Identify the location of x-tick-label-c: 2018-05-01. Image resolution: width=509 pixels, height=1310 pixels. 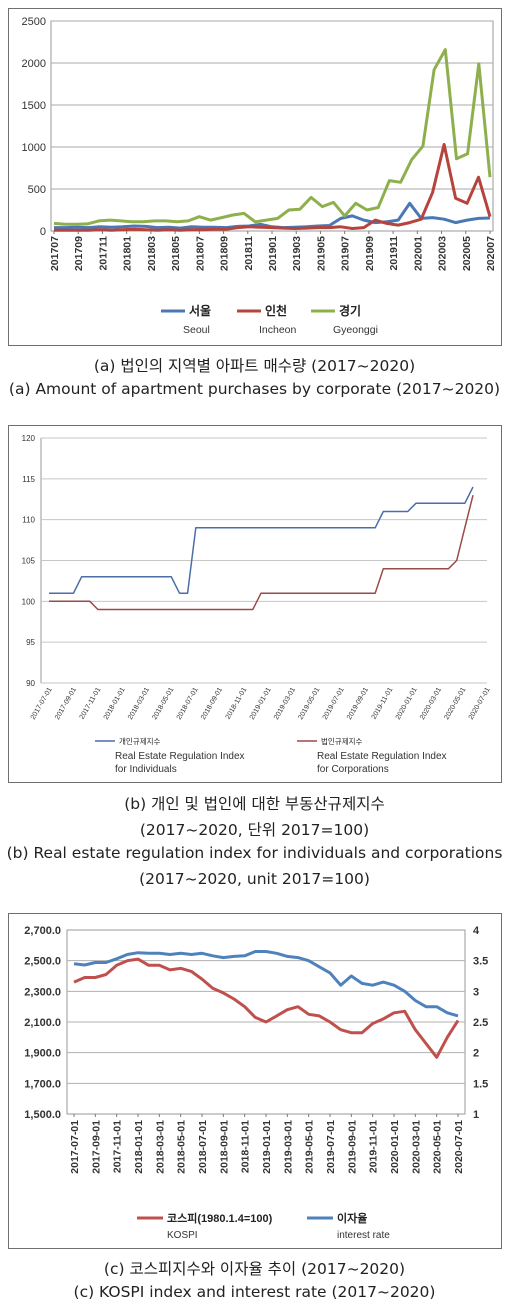
(182, 1147).